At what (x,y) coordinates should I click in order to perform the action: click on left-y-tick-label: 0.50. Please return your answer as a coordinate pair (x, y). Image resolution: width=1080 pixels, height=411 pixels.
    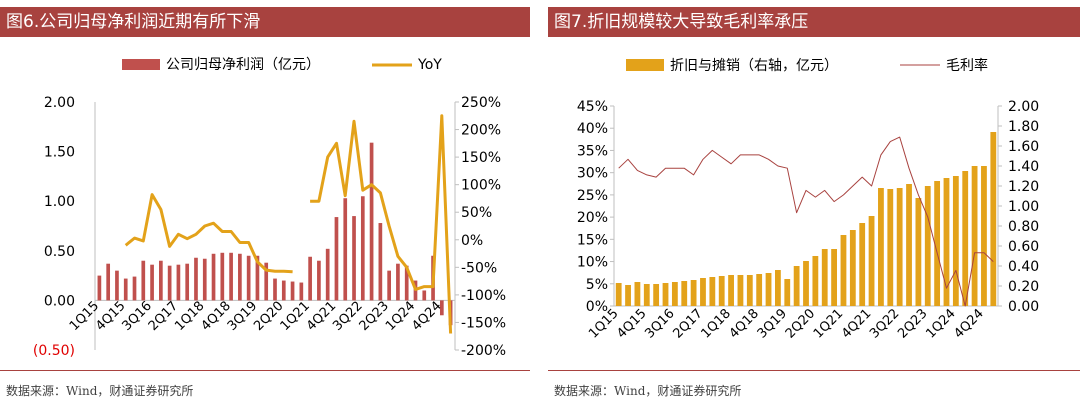
    Looking at the image, I should click on (59, 252).